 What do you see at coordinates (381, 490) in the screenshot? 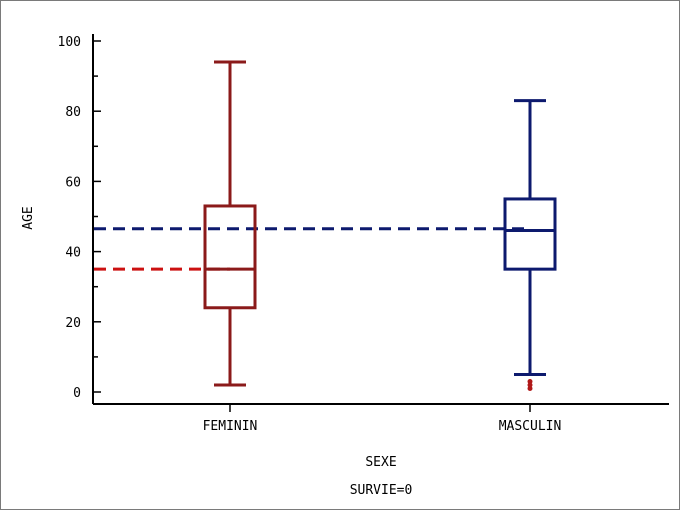
I see `chart-subtitle: SURVIE=0` at bounding box center [381, 490].